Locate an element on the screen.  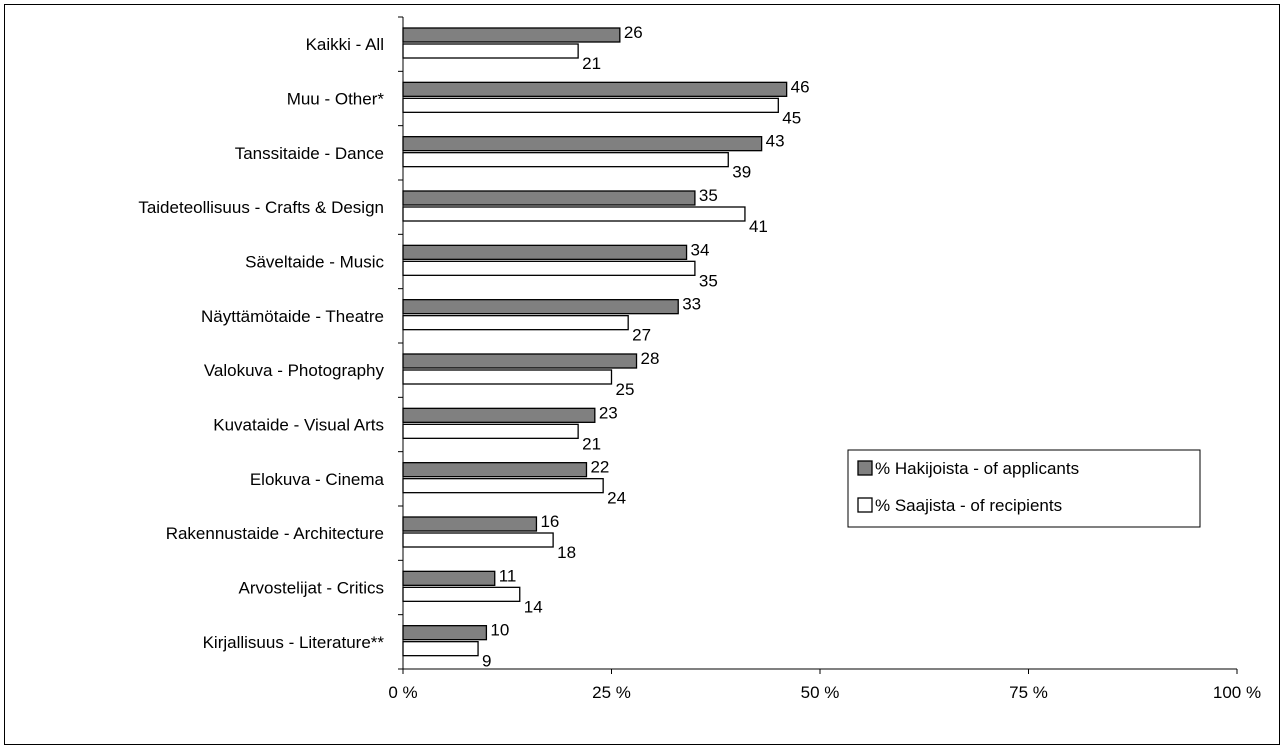
category-label: Näyttämötaide - Theatre is located at coordinates (292, 316).